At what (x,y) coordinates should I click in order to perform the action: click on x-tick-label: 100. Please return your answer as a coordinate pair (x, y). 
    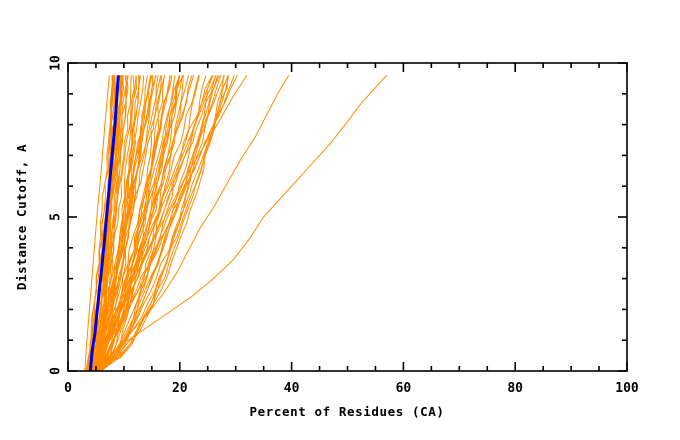
    Looking at the image, I should click on (627, 388).